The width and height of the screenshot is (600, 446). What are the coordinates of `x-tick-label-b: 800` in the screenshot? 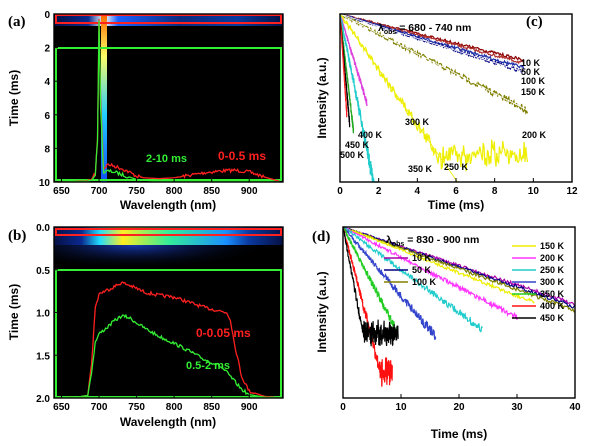 It's located at (174, 407).